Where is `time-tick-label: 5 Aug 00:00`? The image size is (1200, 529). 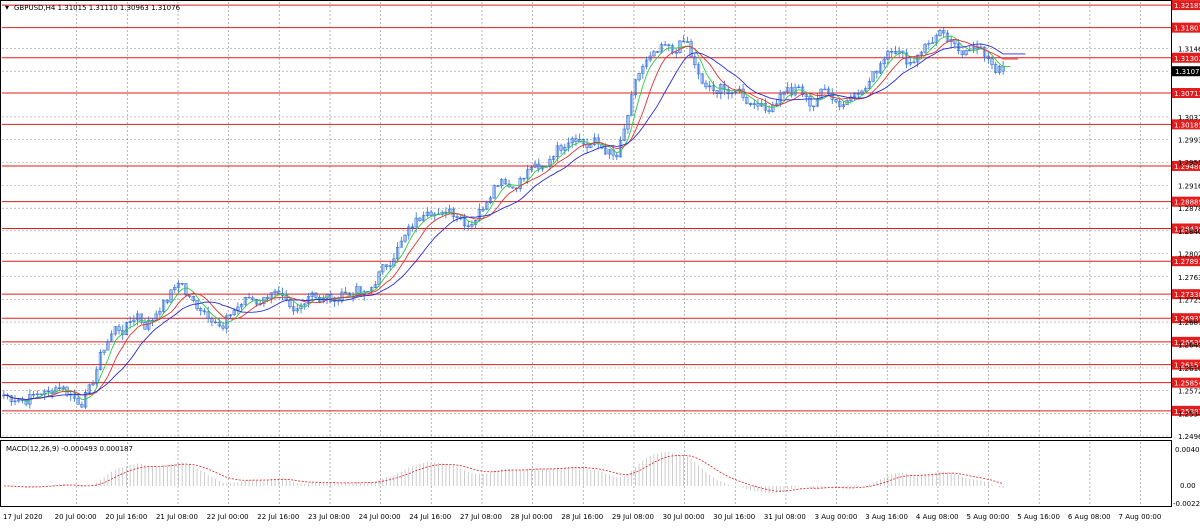
time-tick-label: 5 Aug 00:00 is located at coordinates (988, 517).